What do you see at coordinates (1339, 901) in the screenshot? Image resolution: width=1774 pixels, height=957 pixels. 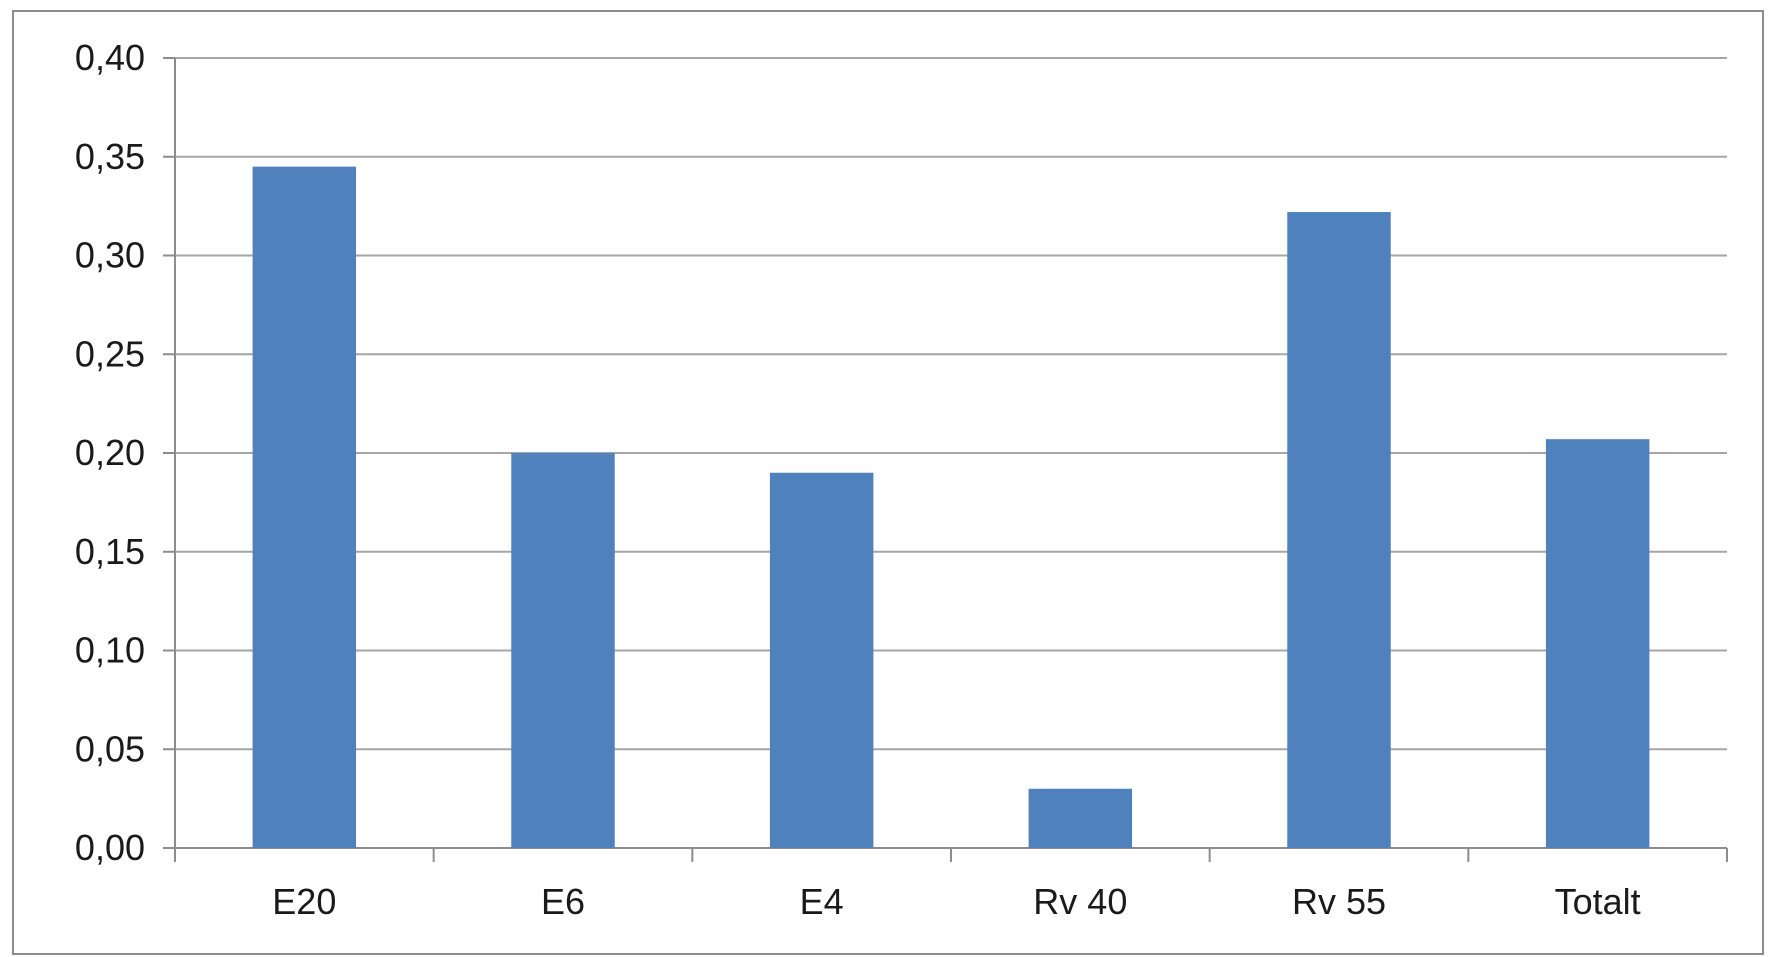 I see `x-tick-label: Rv 55` at bounding box center [1339, 901].